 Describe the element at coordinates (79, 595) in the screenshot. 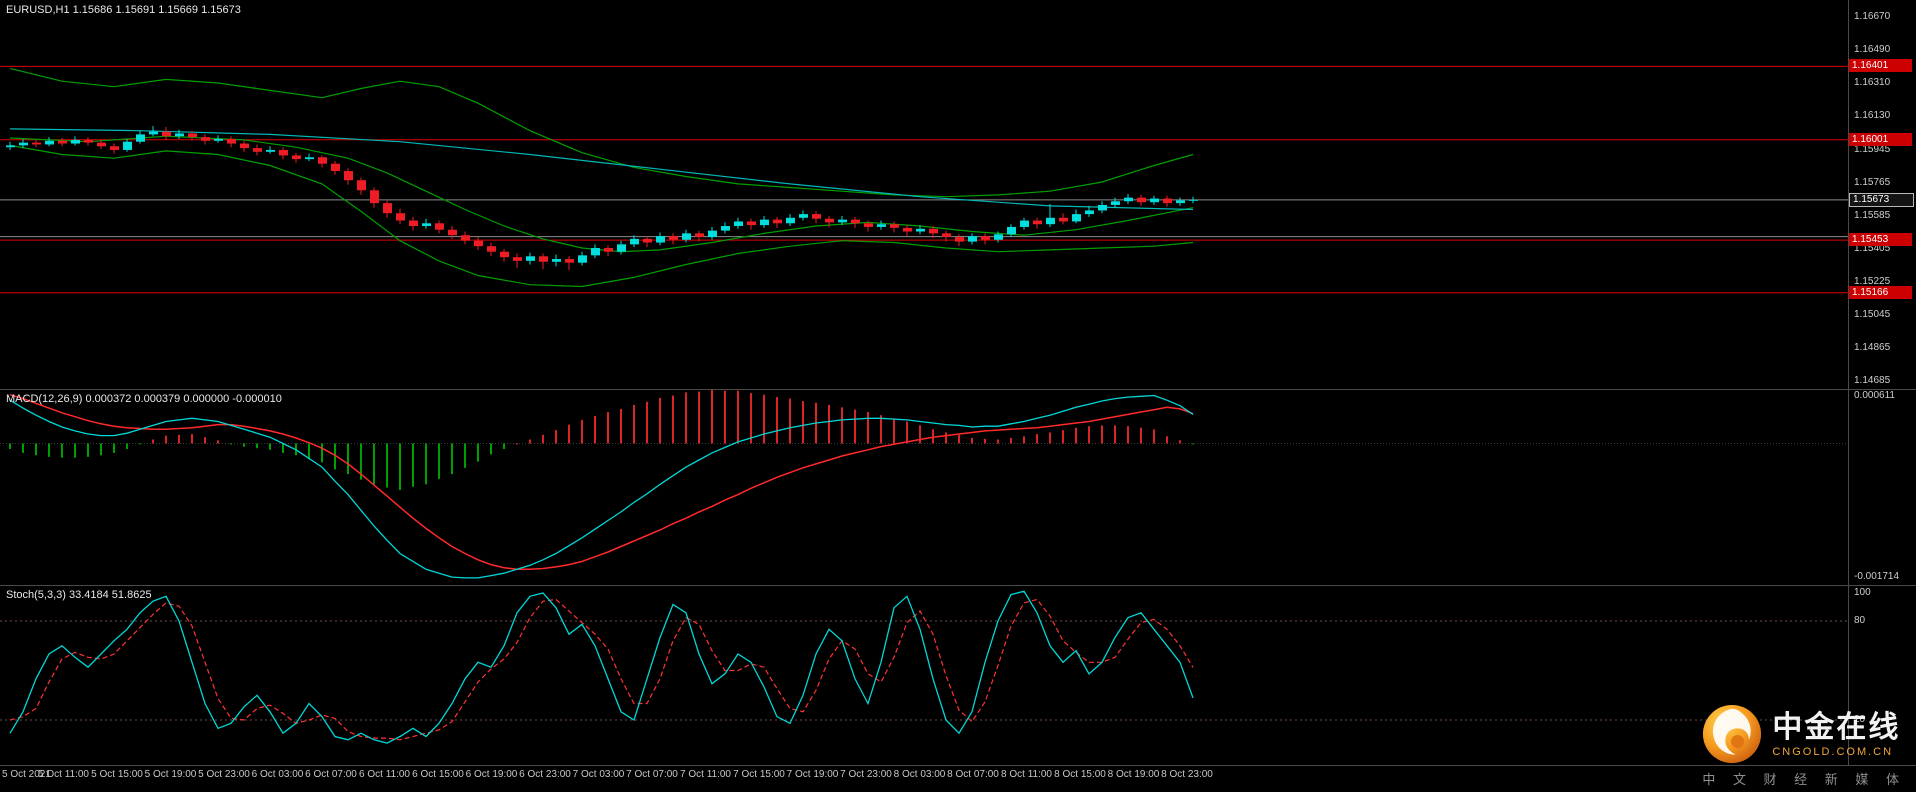

I see `stoch-indicator-header: Stoch(5,3,3) 33.4184 51.8625` at that location.